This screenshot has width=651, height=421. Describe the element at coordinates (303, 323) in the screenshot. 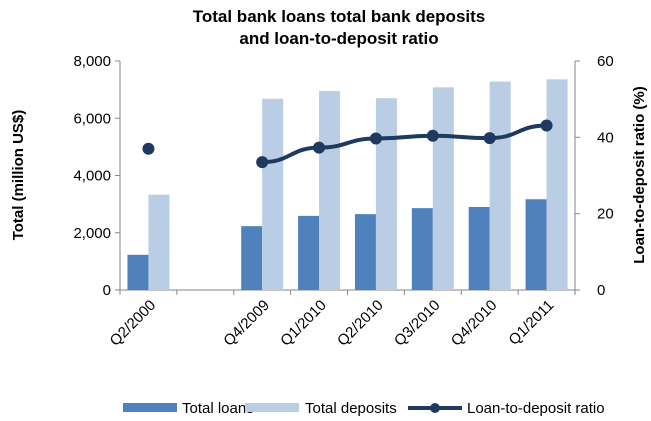

I see `x-tick-label: Q1/2010` at that location.